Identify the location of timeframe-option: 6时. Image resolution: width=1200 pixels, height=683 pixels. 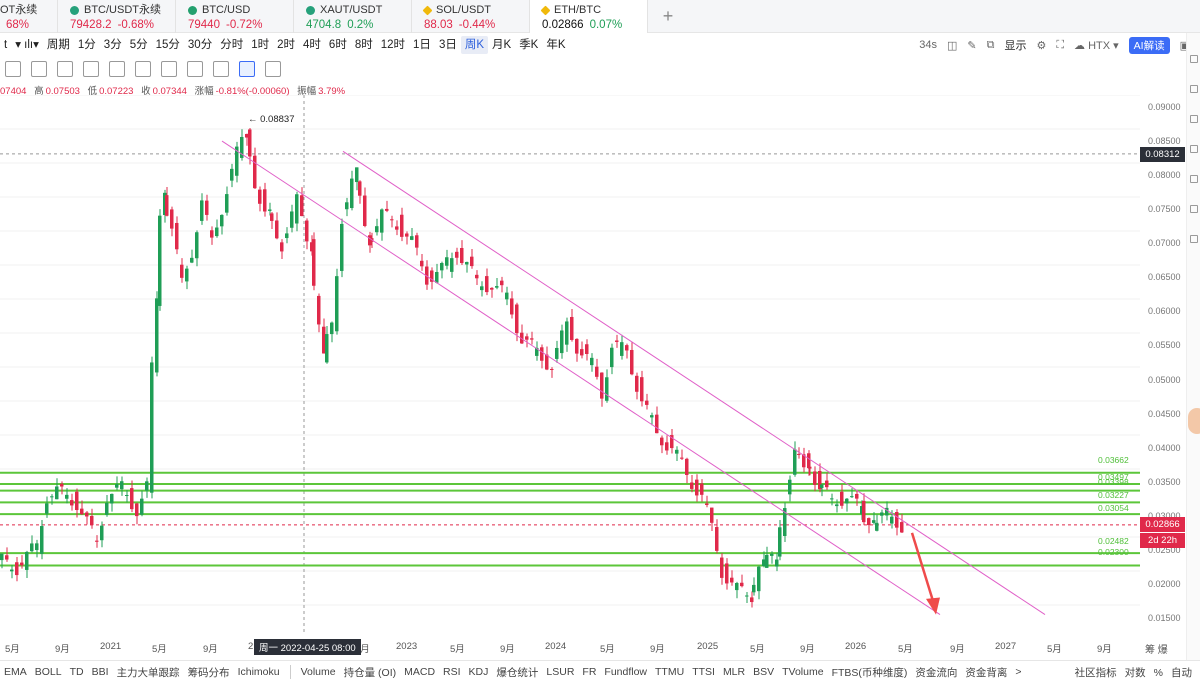
(337, 45).